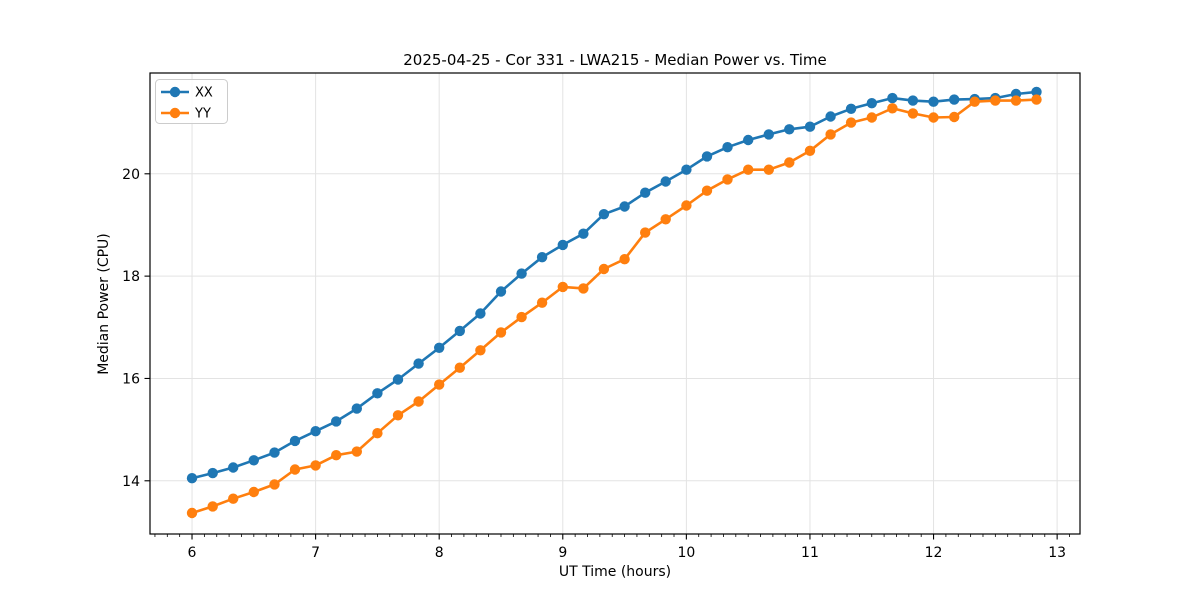 The width and height of the screenshot is (1200, 600). What do you see at coordinates (202, 114) in the screenshot?
I see `legend-label-yy: YY` at bounding box center [202, 114].